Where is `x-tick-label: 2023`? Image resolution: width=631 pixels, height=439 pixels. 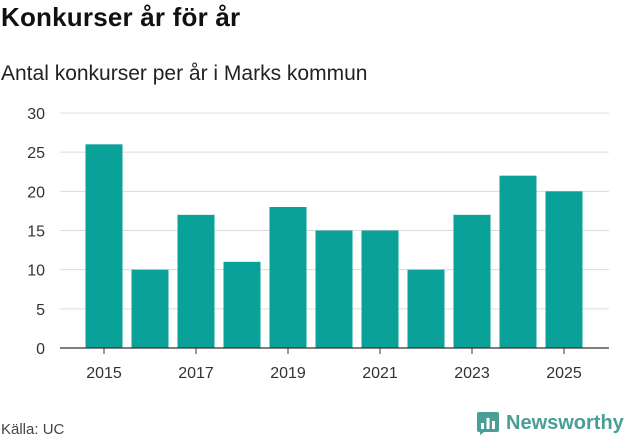 x-tick-label: 2023 is located at coordinates (472, 373).